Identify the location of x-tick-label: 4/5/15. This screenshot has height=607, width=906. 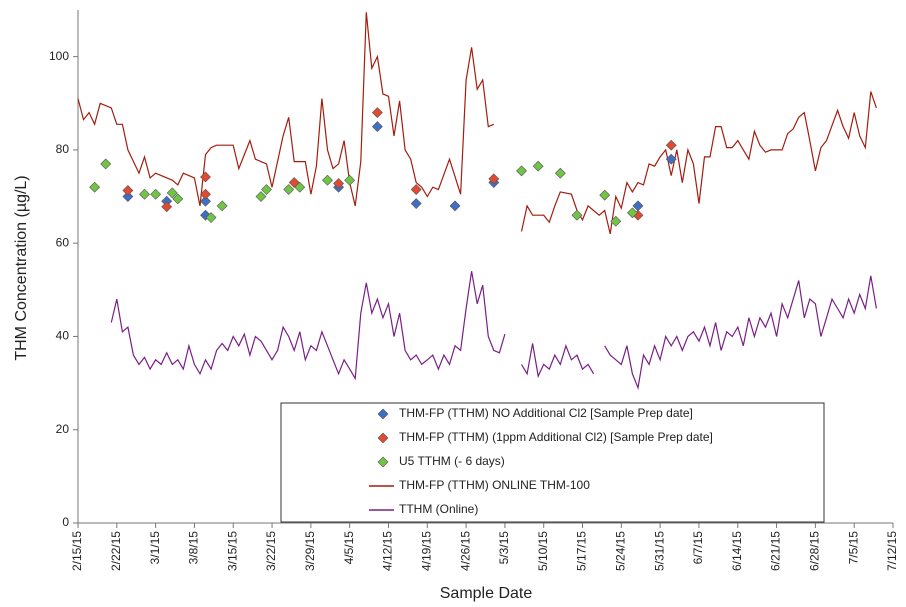
(349, 548).